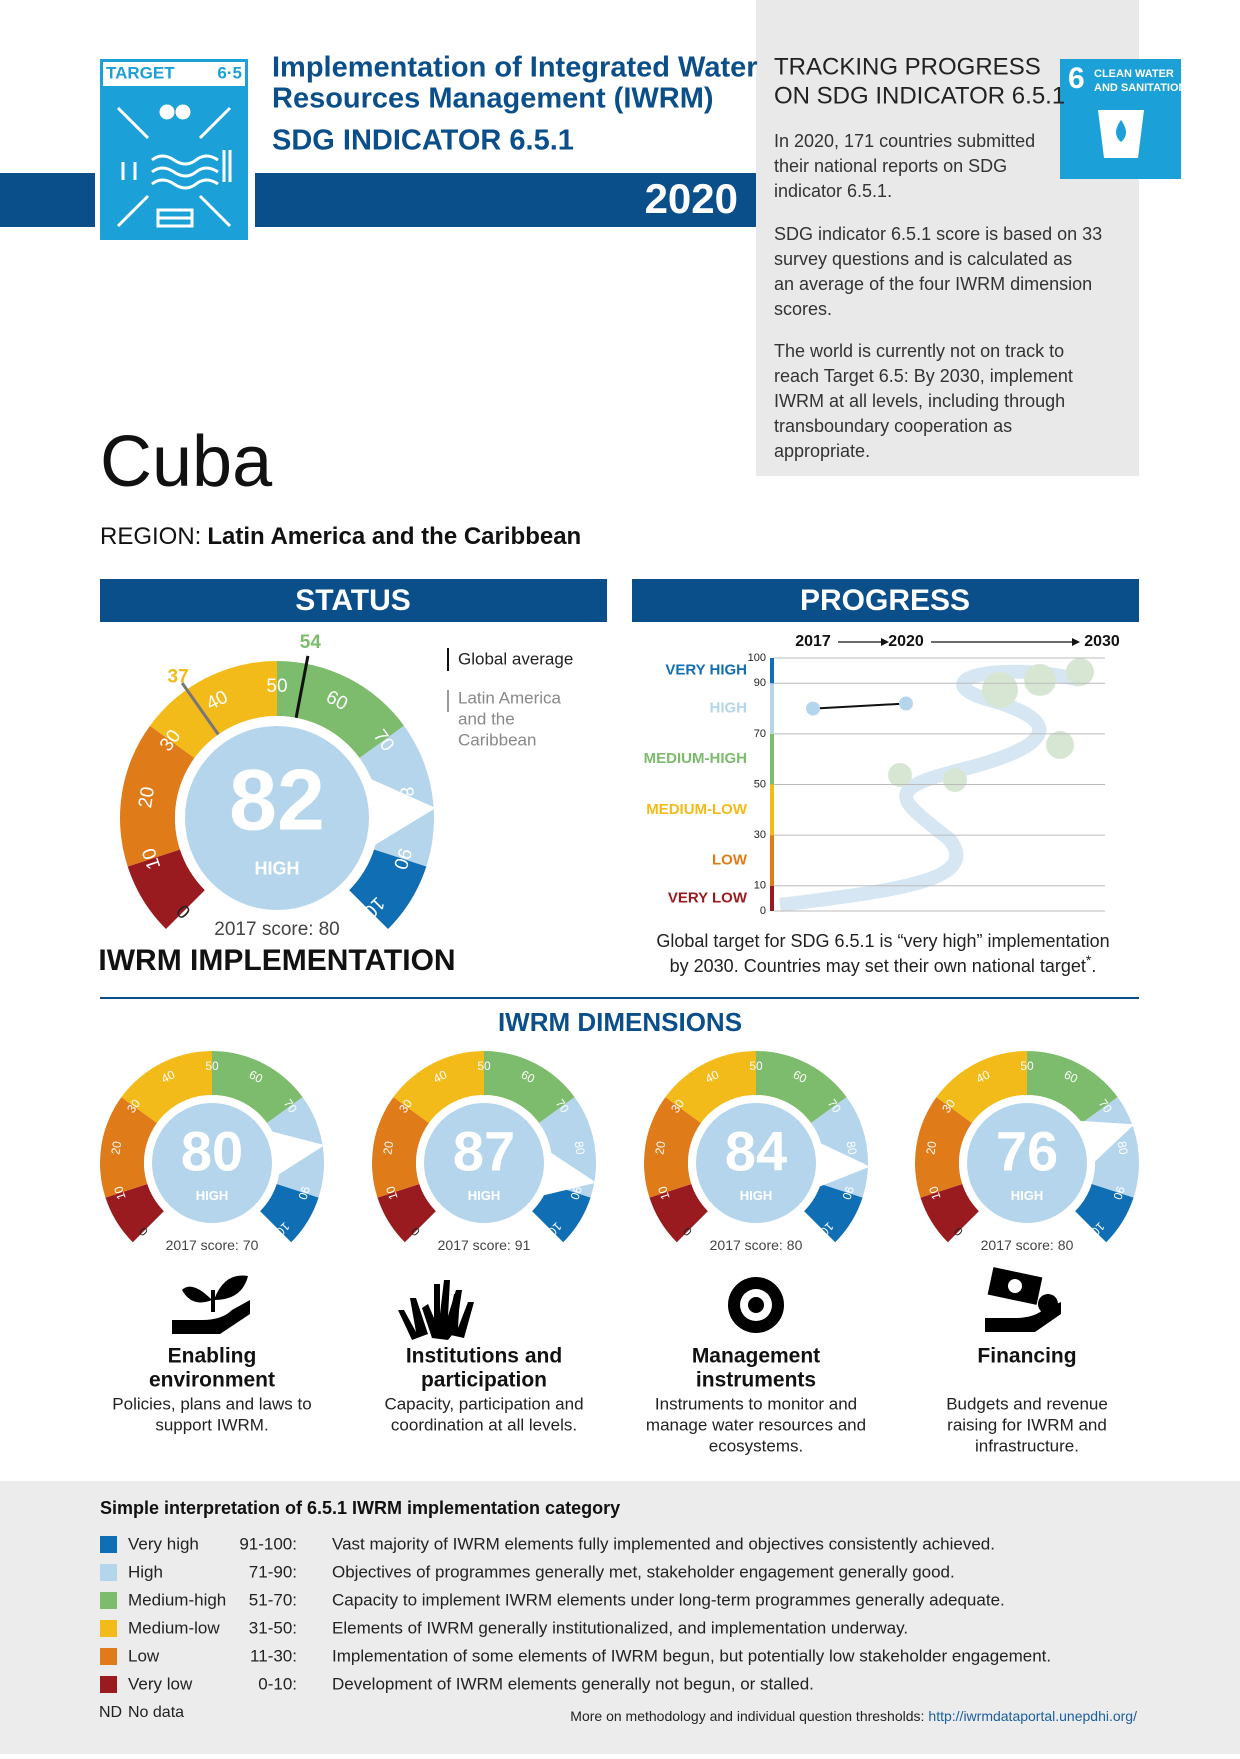 Image resolution: width=1240 pixels, height=1759 pixels. Describe the element at coordinates (140, 72) in the screenshot. I see `target-label: TARGET` at that location.